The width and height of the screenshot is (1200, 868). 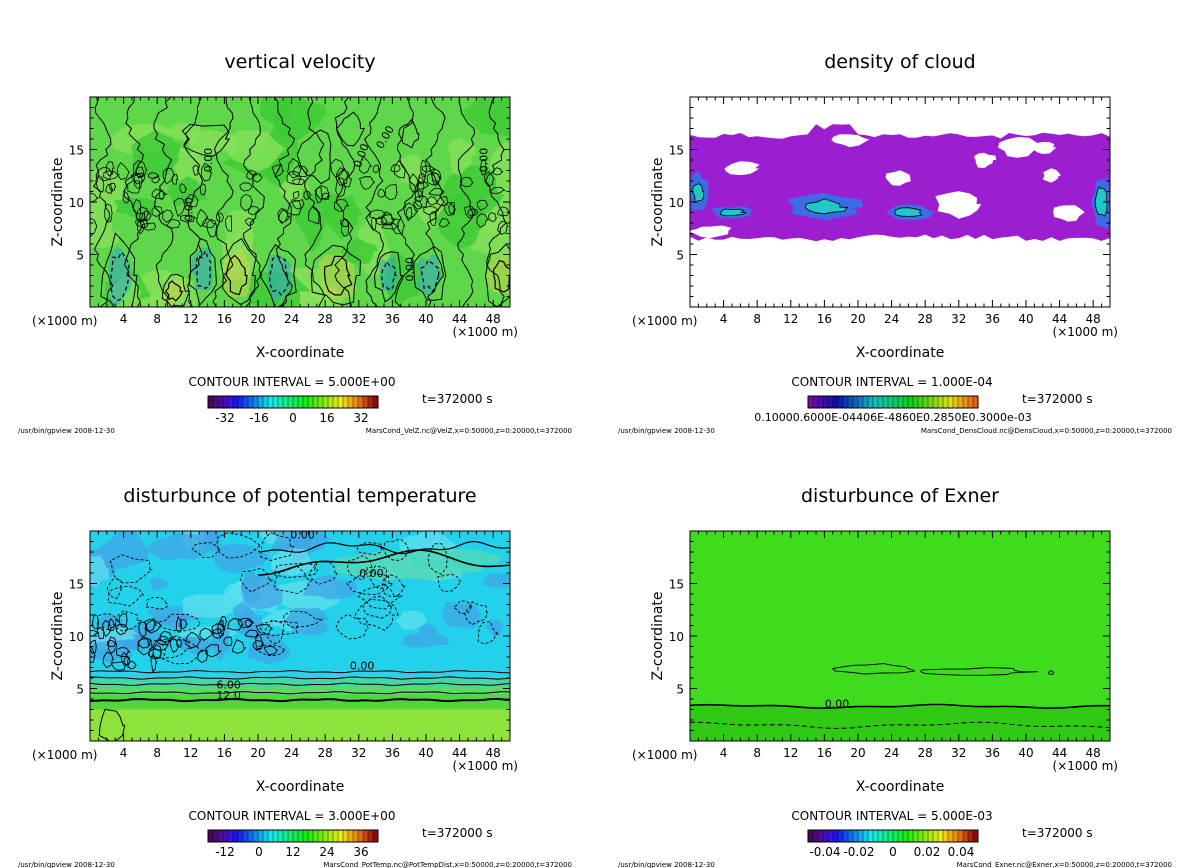 What do you see at coordinates (724, 753) in the screenshot?
I see `x-tick-label: 4` at bounding box center [724, 753].